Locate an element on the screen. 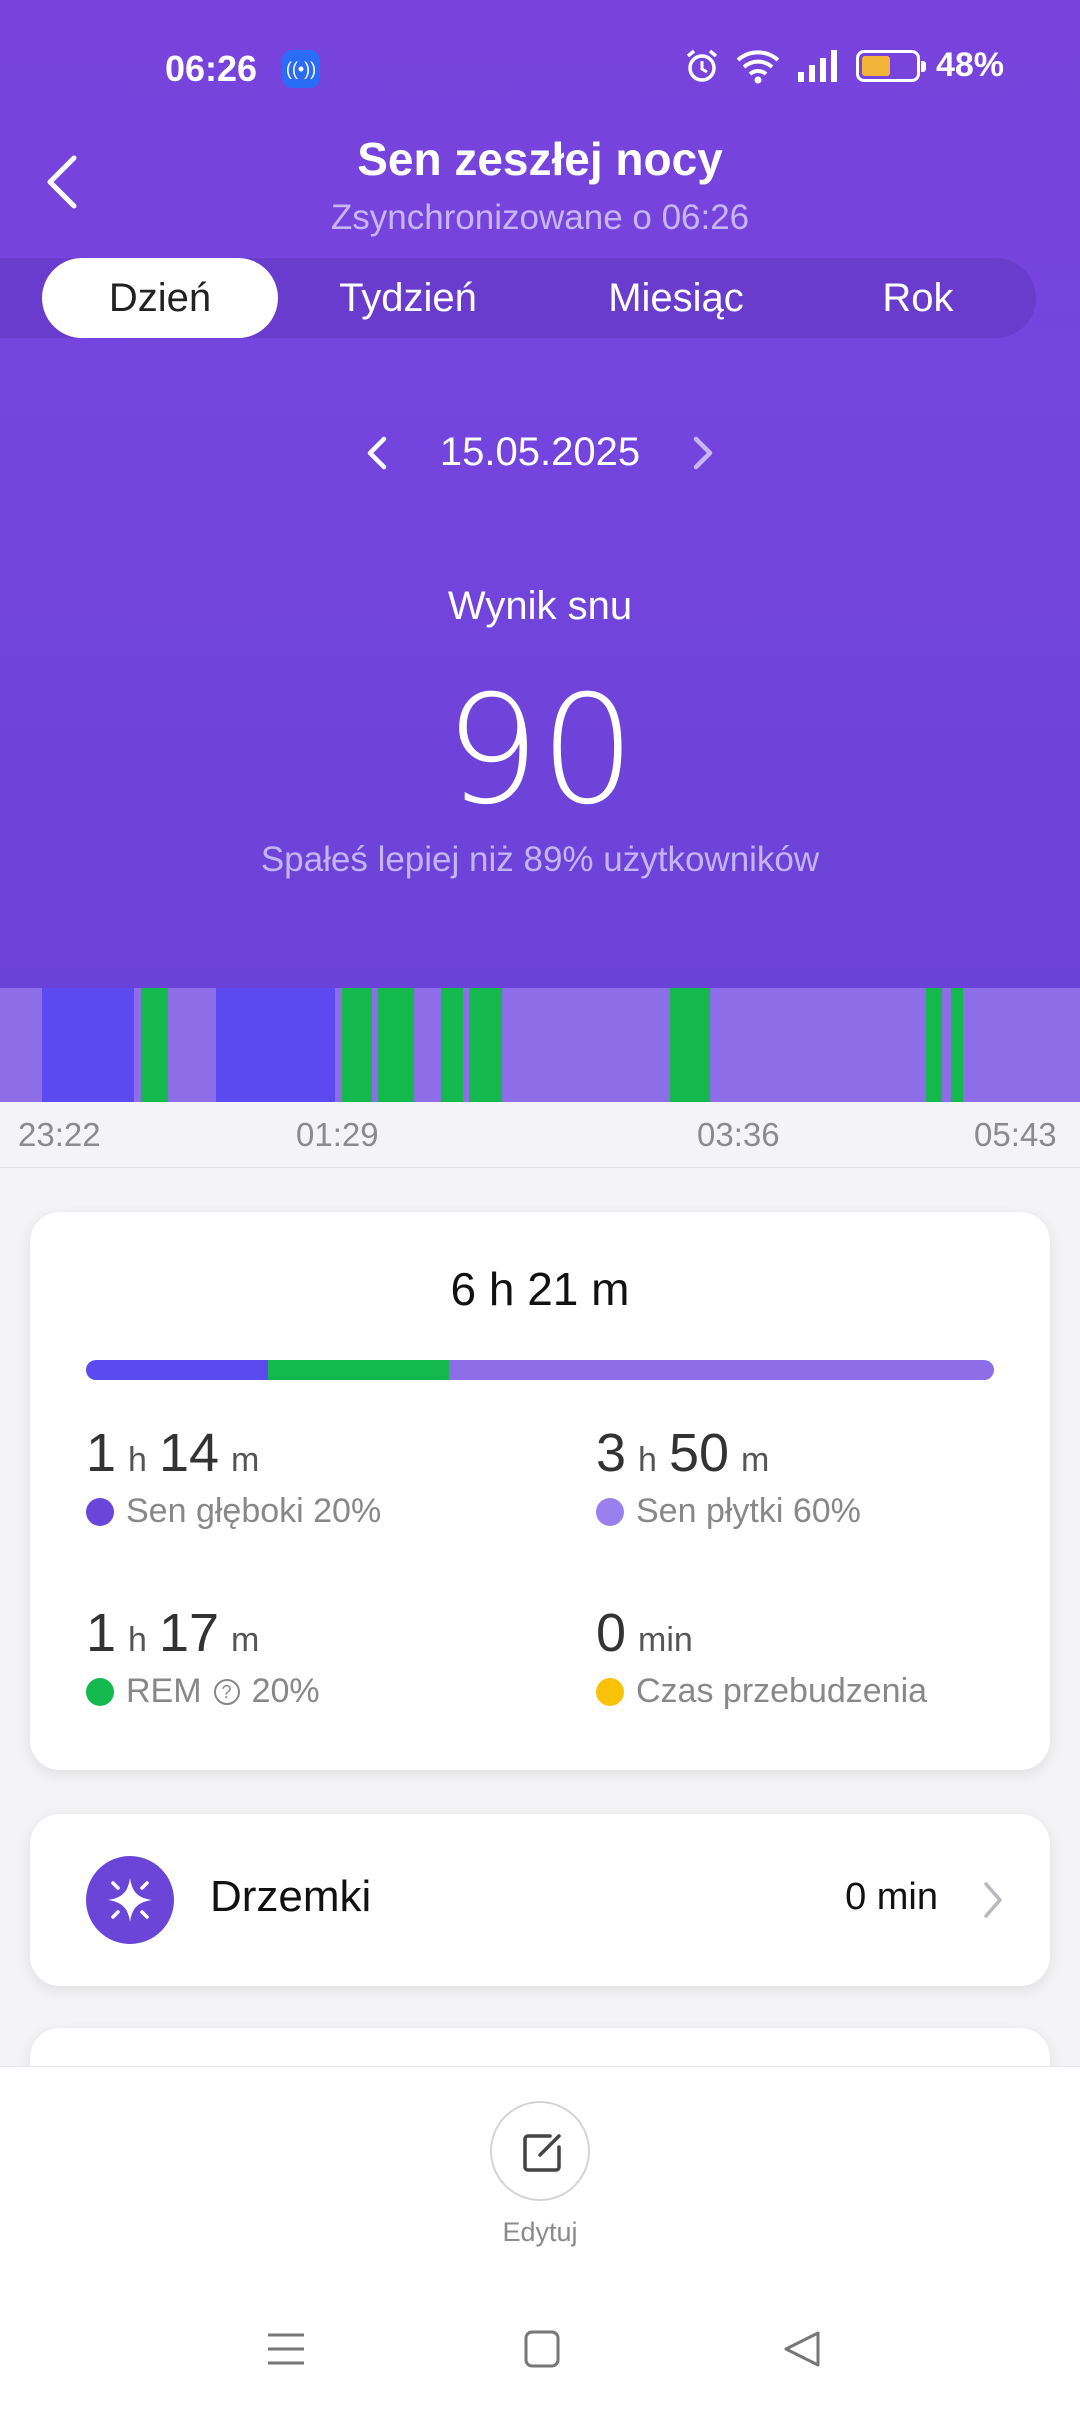  edit-label: Edytuj is located at coordinates (540, 2232).